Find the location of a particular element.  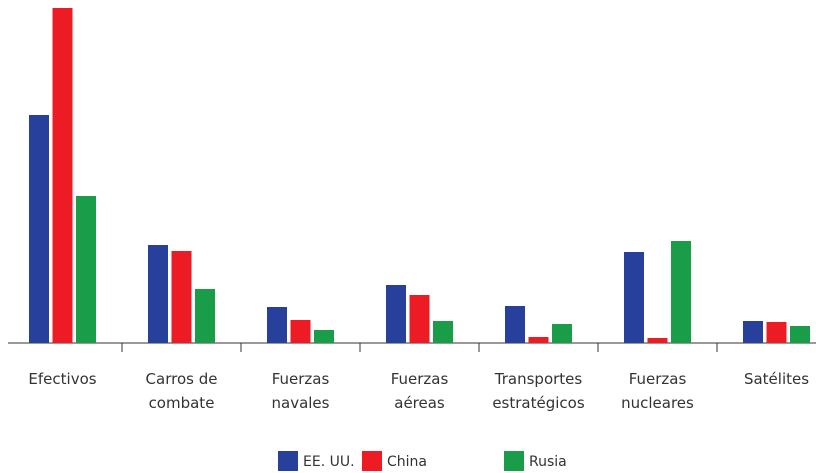

legend-label: EE. UU. is located at coordinates (329, 462).